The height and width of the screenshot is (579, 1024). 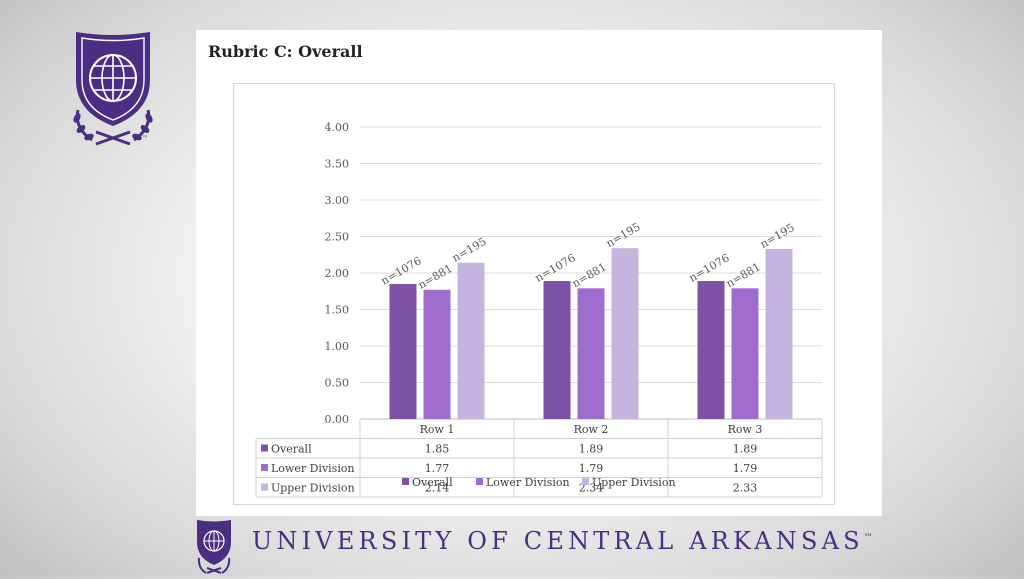 What do you see at coordinates (528, 482) in the screenshot?
I see `legend-label: Lower Division` at bounding box center [528, 482].